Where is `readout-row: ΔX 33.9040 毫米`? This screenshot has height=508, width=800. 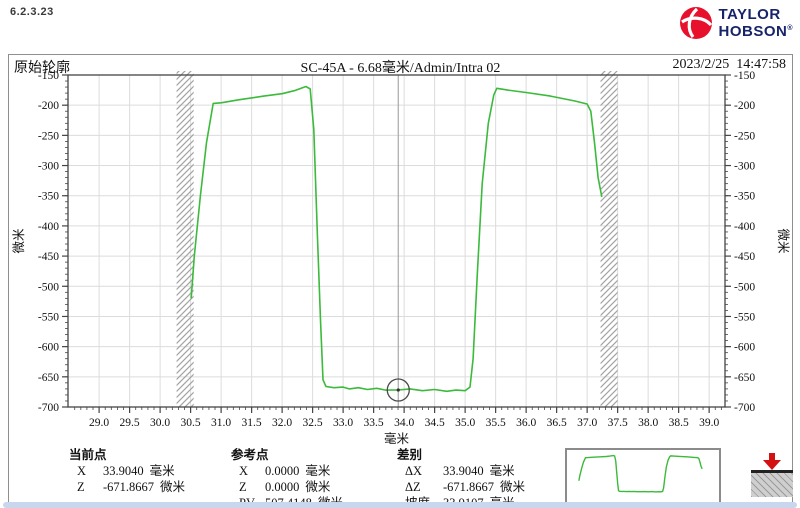 readout-row: ΔX 33.9040 毫米 is located at coordinates (461, 471).